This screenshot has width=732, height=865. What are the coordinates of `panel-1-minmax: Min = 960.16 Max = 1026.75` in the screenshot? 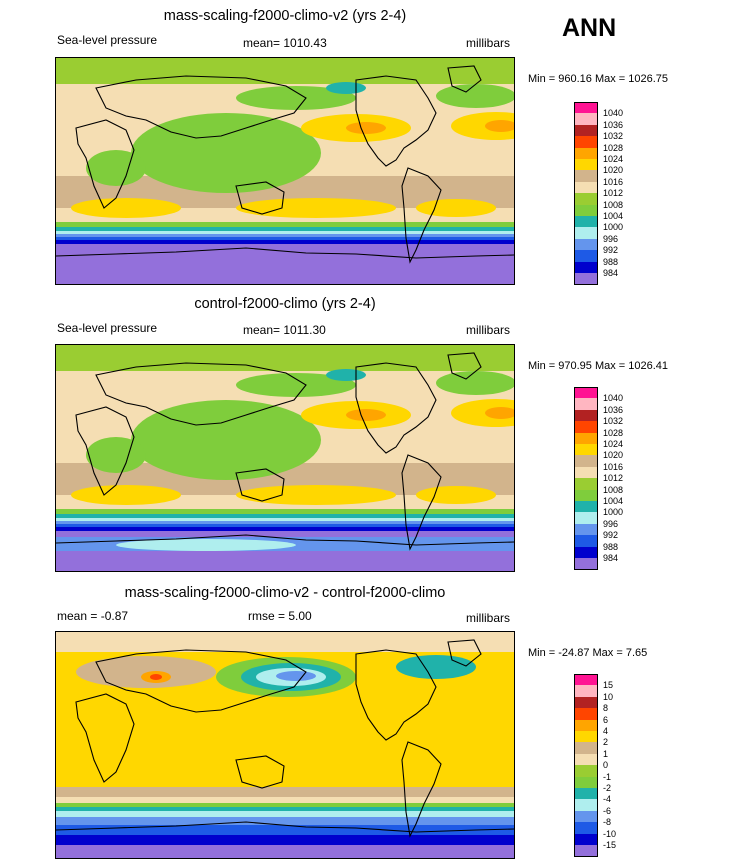 It's located at (598, 79).